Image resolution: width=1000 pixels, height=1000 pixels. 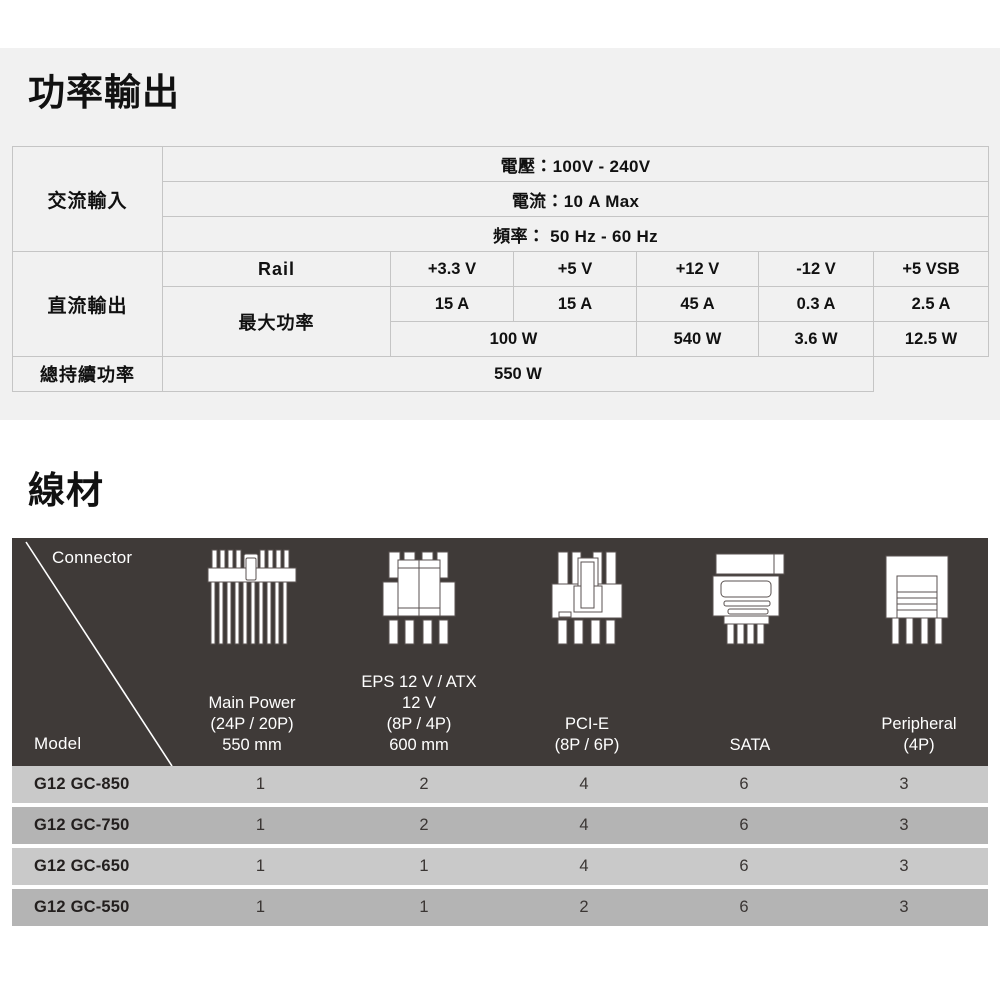 What do you see at coordinates (419, 652) in the screenshot?
I see `column-eps-atx: EPS 12 V / ATX 12 V (8P / 4P) 600 mm` at bounding box center [419, 652].